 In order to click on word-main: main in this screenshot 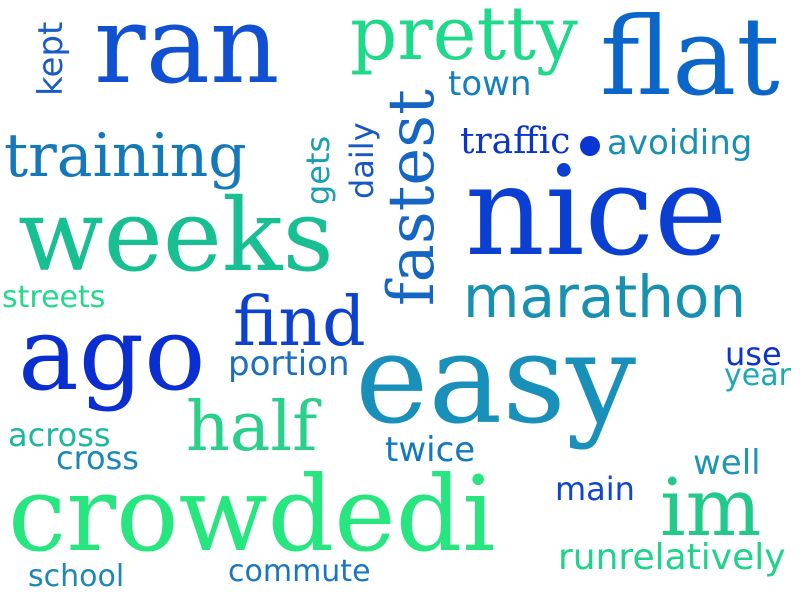, I will do `click(595, 489)`.